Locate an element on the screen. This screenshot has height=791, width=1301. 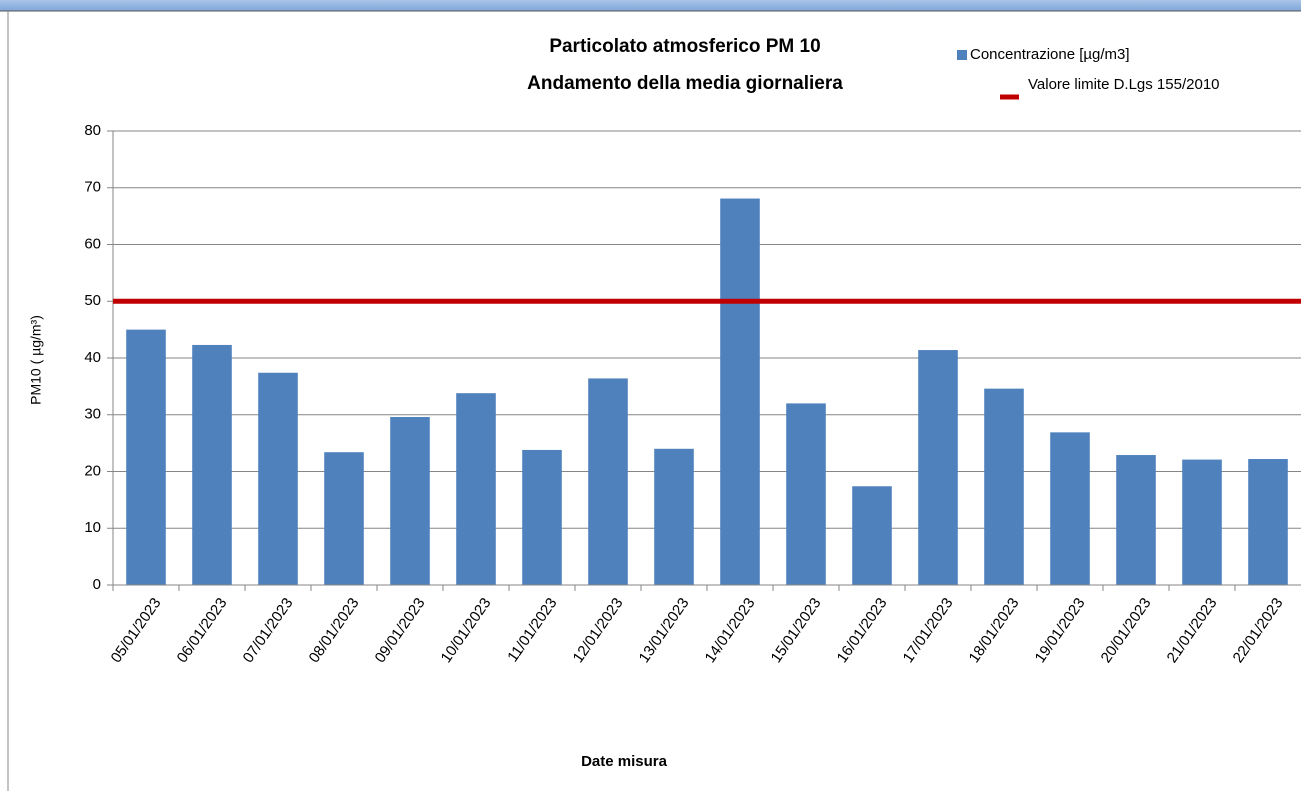
x-tick-label: 16/01/2023 is located at coordinates (862, 630).